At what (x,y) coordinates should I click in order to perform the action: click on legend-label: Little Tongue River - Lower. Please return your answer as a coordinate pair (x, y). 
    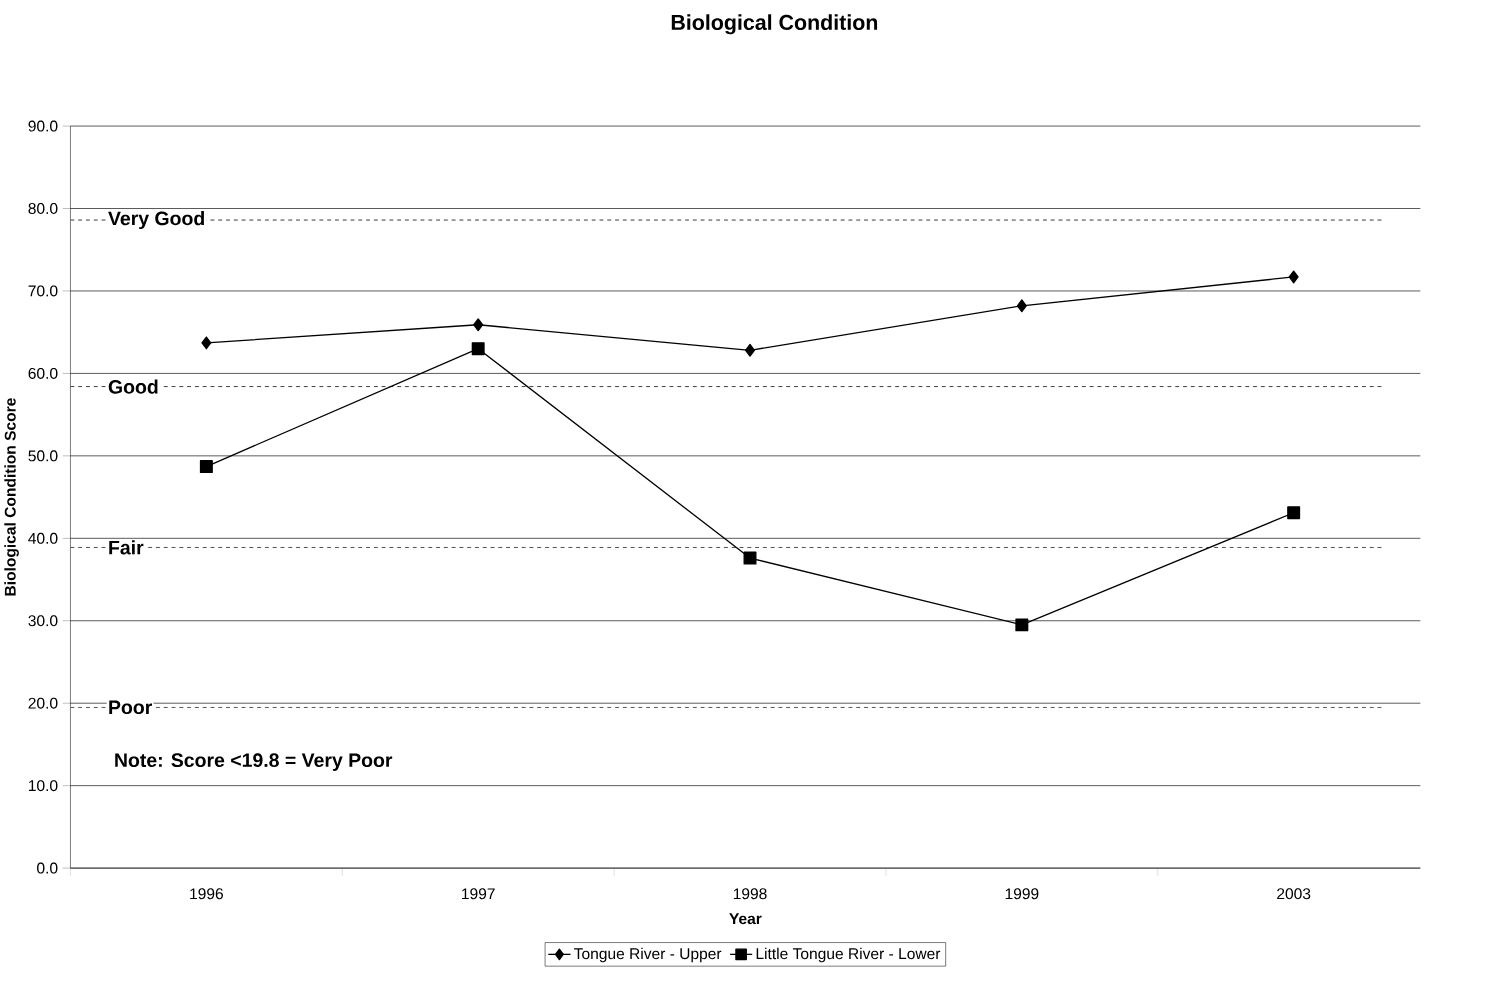
    Looking at the image, I should click on (848, 955).